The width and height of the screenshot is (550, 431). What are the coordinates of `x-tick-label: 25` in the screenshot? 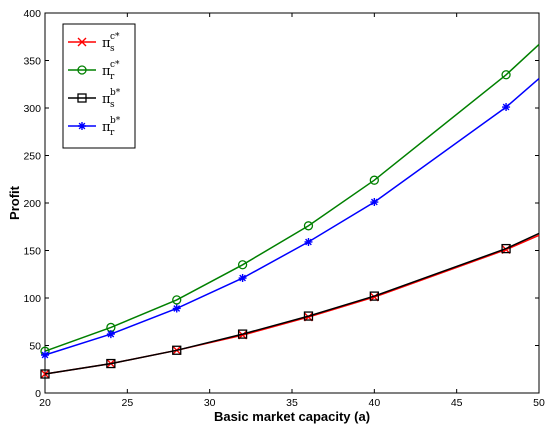 It's located at (127, 403).